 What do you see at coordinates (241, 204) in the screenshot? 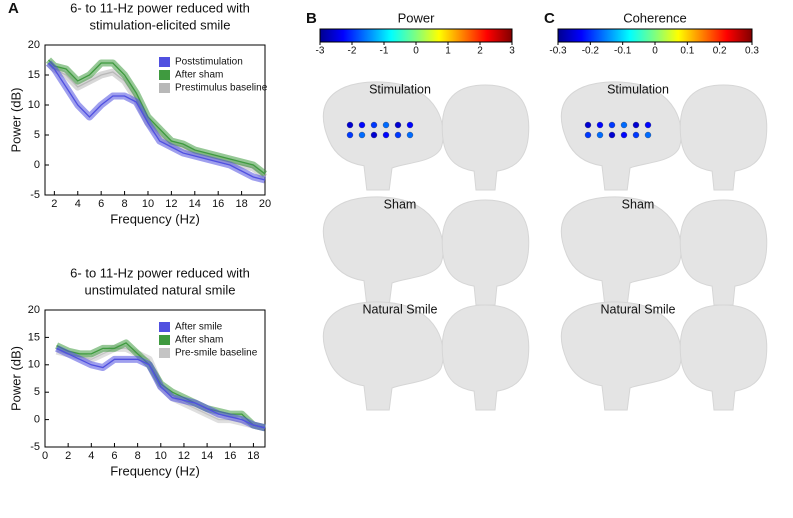
I see `x-tick-label: 18` at bounding box center [241, 204].